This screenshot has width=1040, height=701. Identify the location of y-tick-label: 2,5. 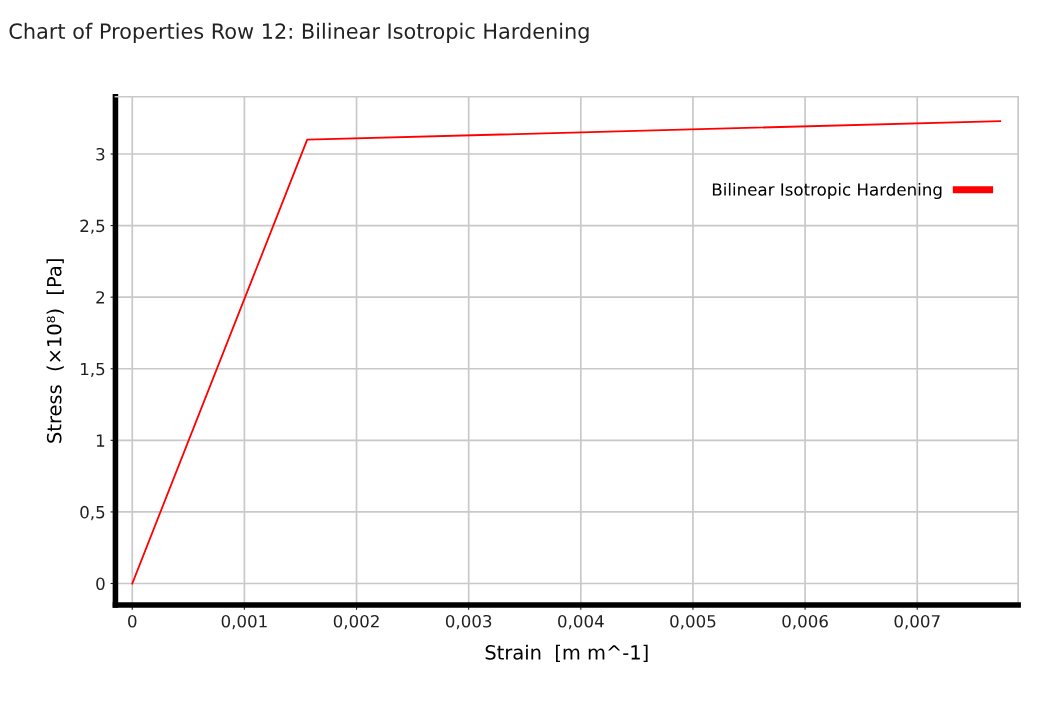
(92, 226).